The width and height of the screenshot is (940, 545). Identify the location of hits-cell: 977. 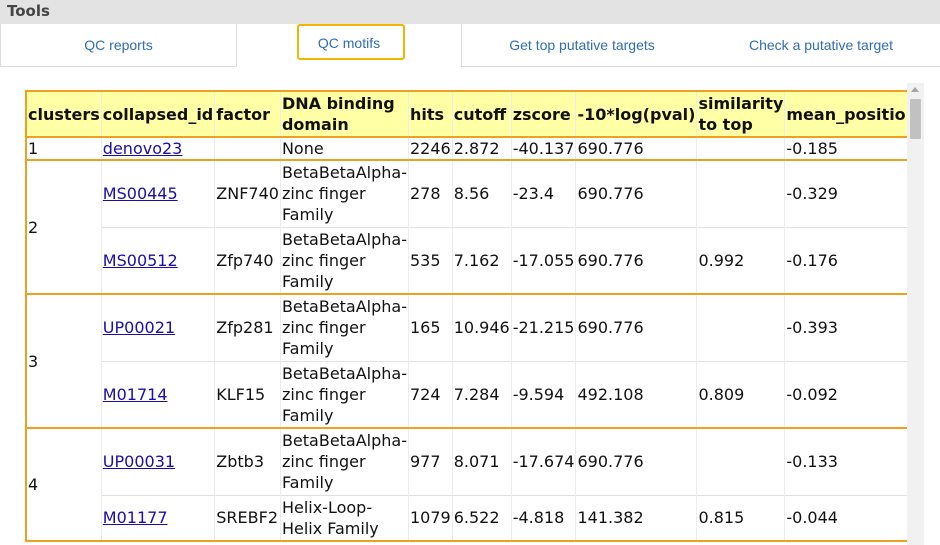
(430, 461).